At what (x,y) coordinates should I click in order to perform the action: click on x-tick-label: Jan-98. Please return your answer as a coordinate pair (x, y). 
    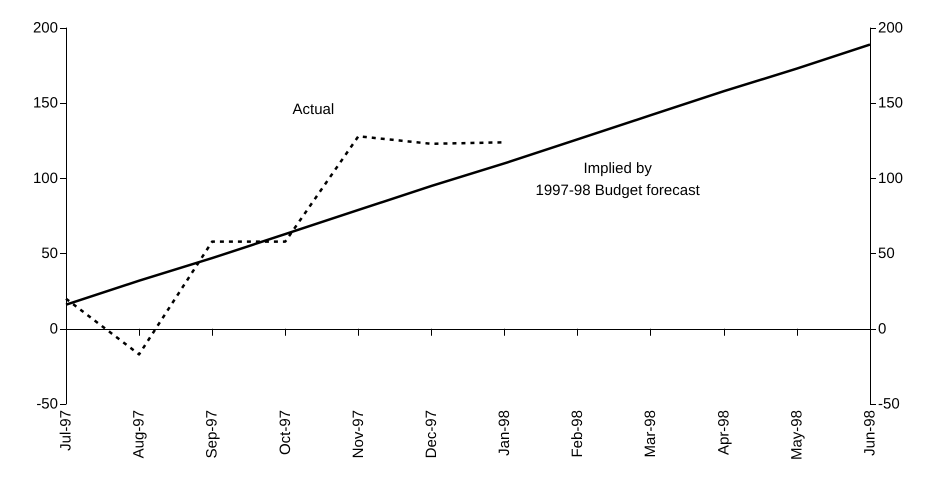
    Looking at the image, I should click on (505, 433).